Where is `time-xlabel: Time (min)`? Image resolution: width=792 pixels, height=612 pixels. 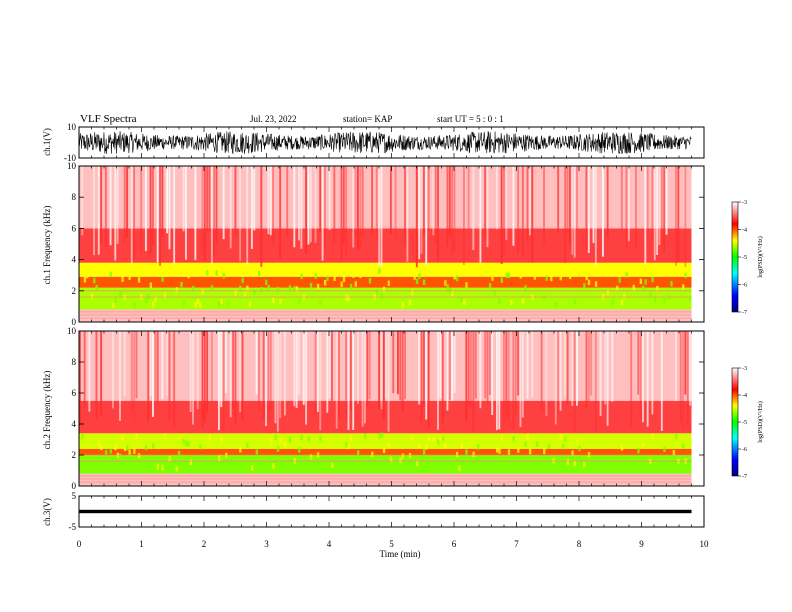
time-xlabel: Time (min) is located at coordinates (400, 554).